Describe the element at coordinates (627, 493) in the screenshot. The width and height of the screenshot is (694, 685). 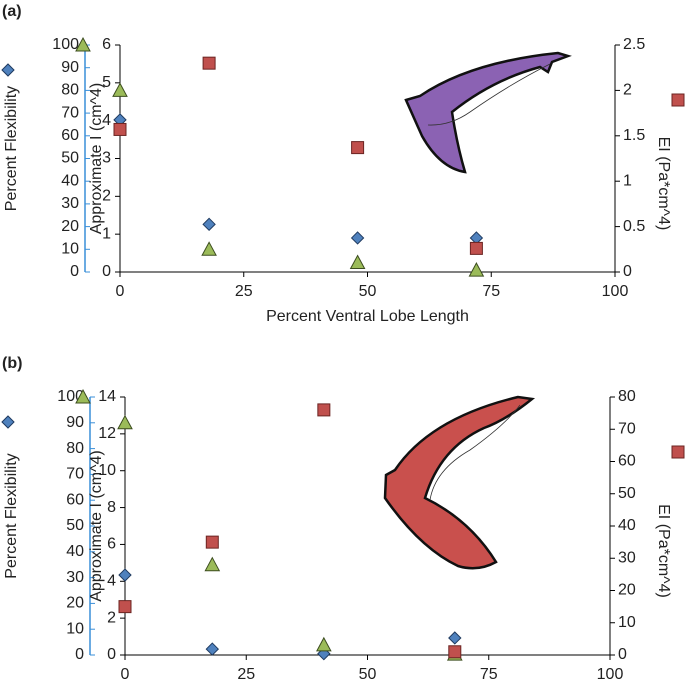
I see `y2-tick-label: 50` at that location.